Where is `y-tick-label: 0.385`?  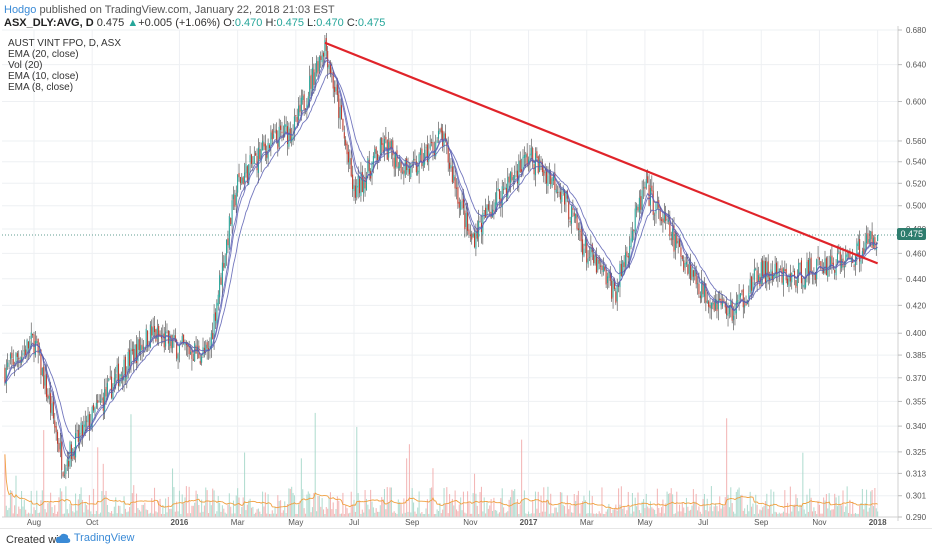
y-tick-label: 0.385 is located at coordinates (916, 355).